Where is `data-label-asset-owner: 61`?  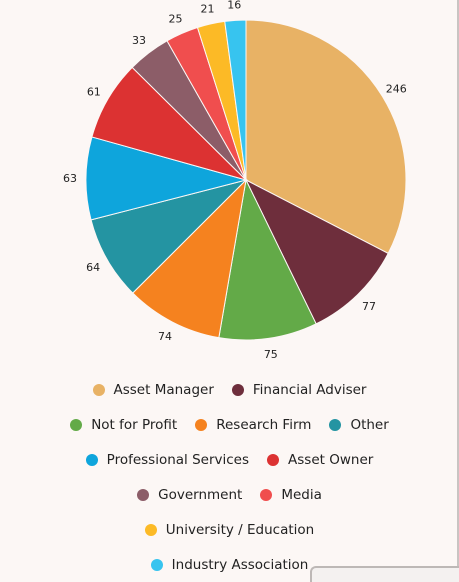 data-label-asset-owner: 61 is located at coordinates (94, 92).